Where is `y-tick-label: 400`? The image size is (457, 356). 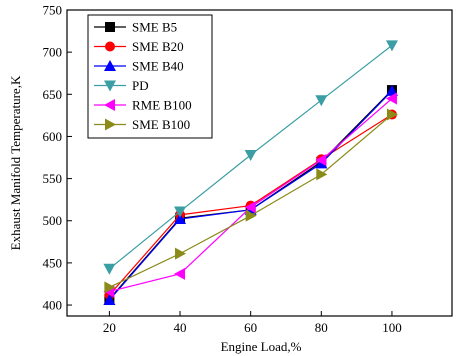 y-tick-label: 400 is located at coordinates (53, 305).